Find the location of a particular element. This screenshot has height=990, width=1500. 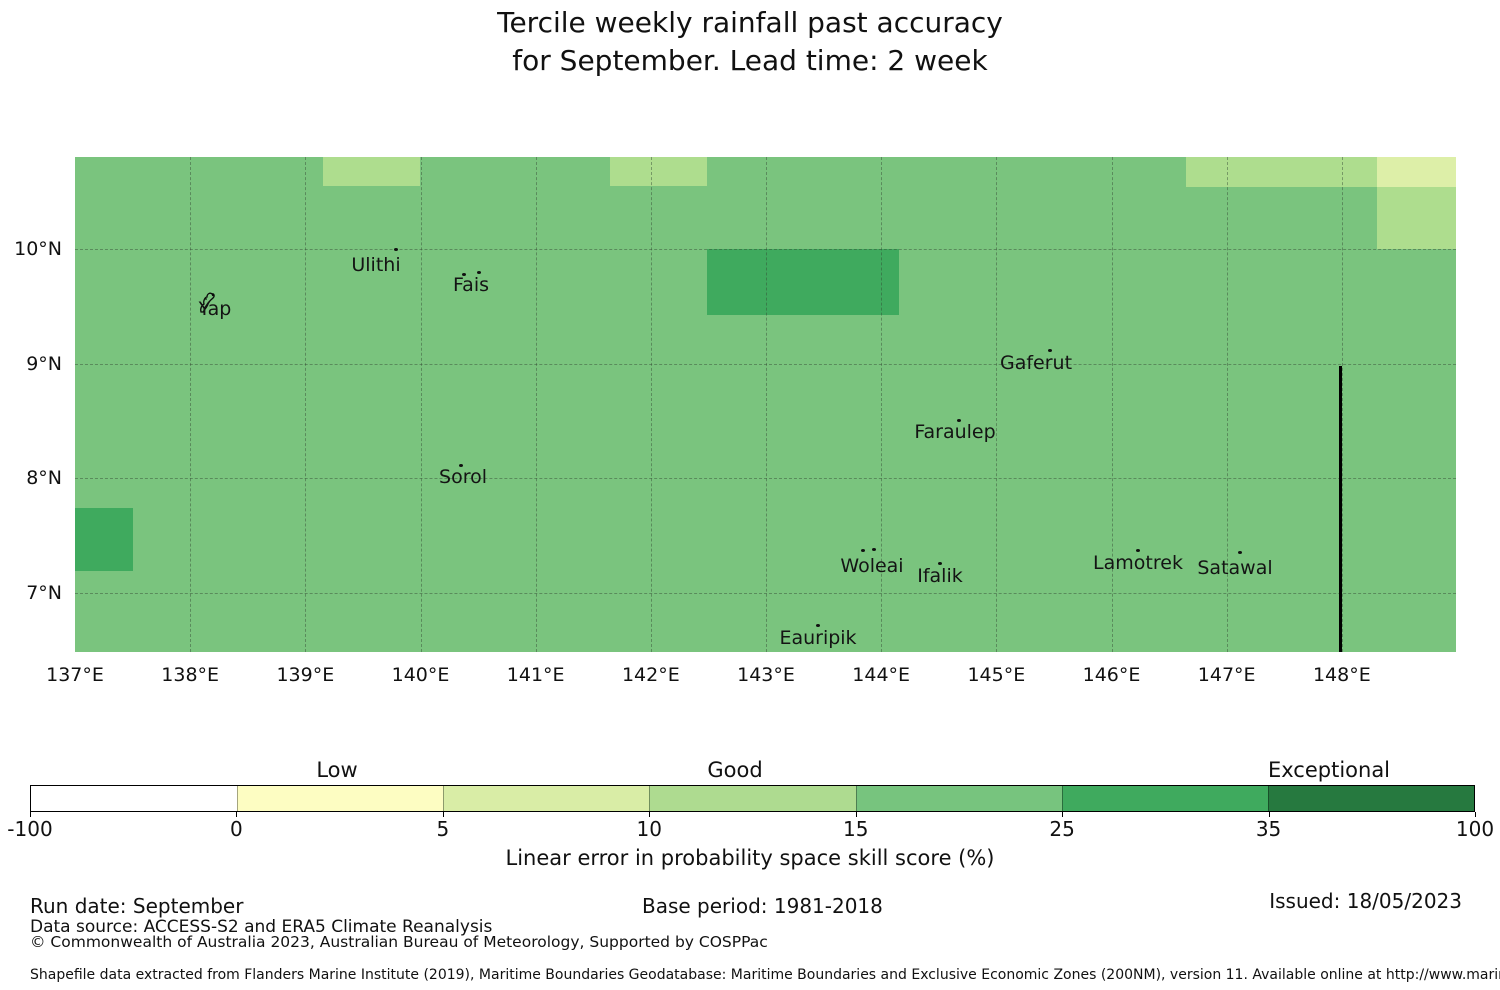

colorbar-category-label: Exceptional is located at coordinates (1329, 770).